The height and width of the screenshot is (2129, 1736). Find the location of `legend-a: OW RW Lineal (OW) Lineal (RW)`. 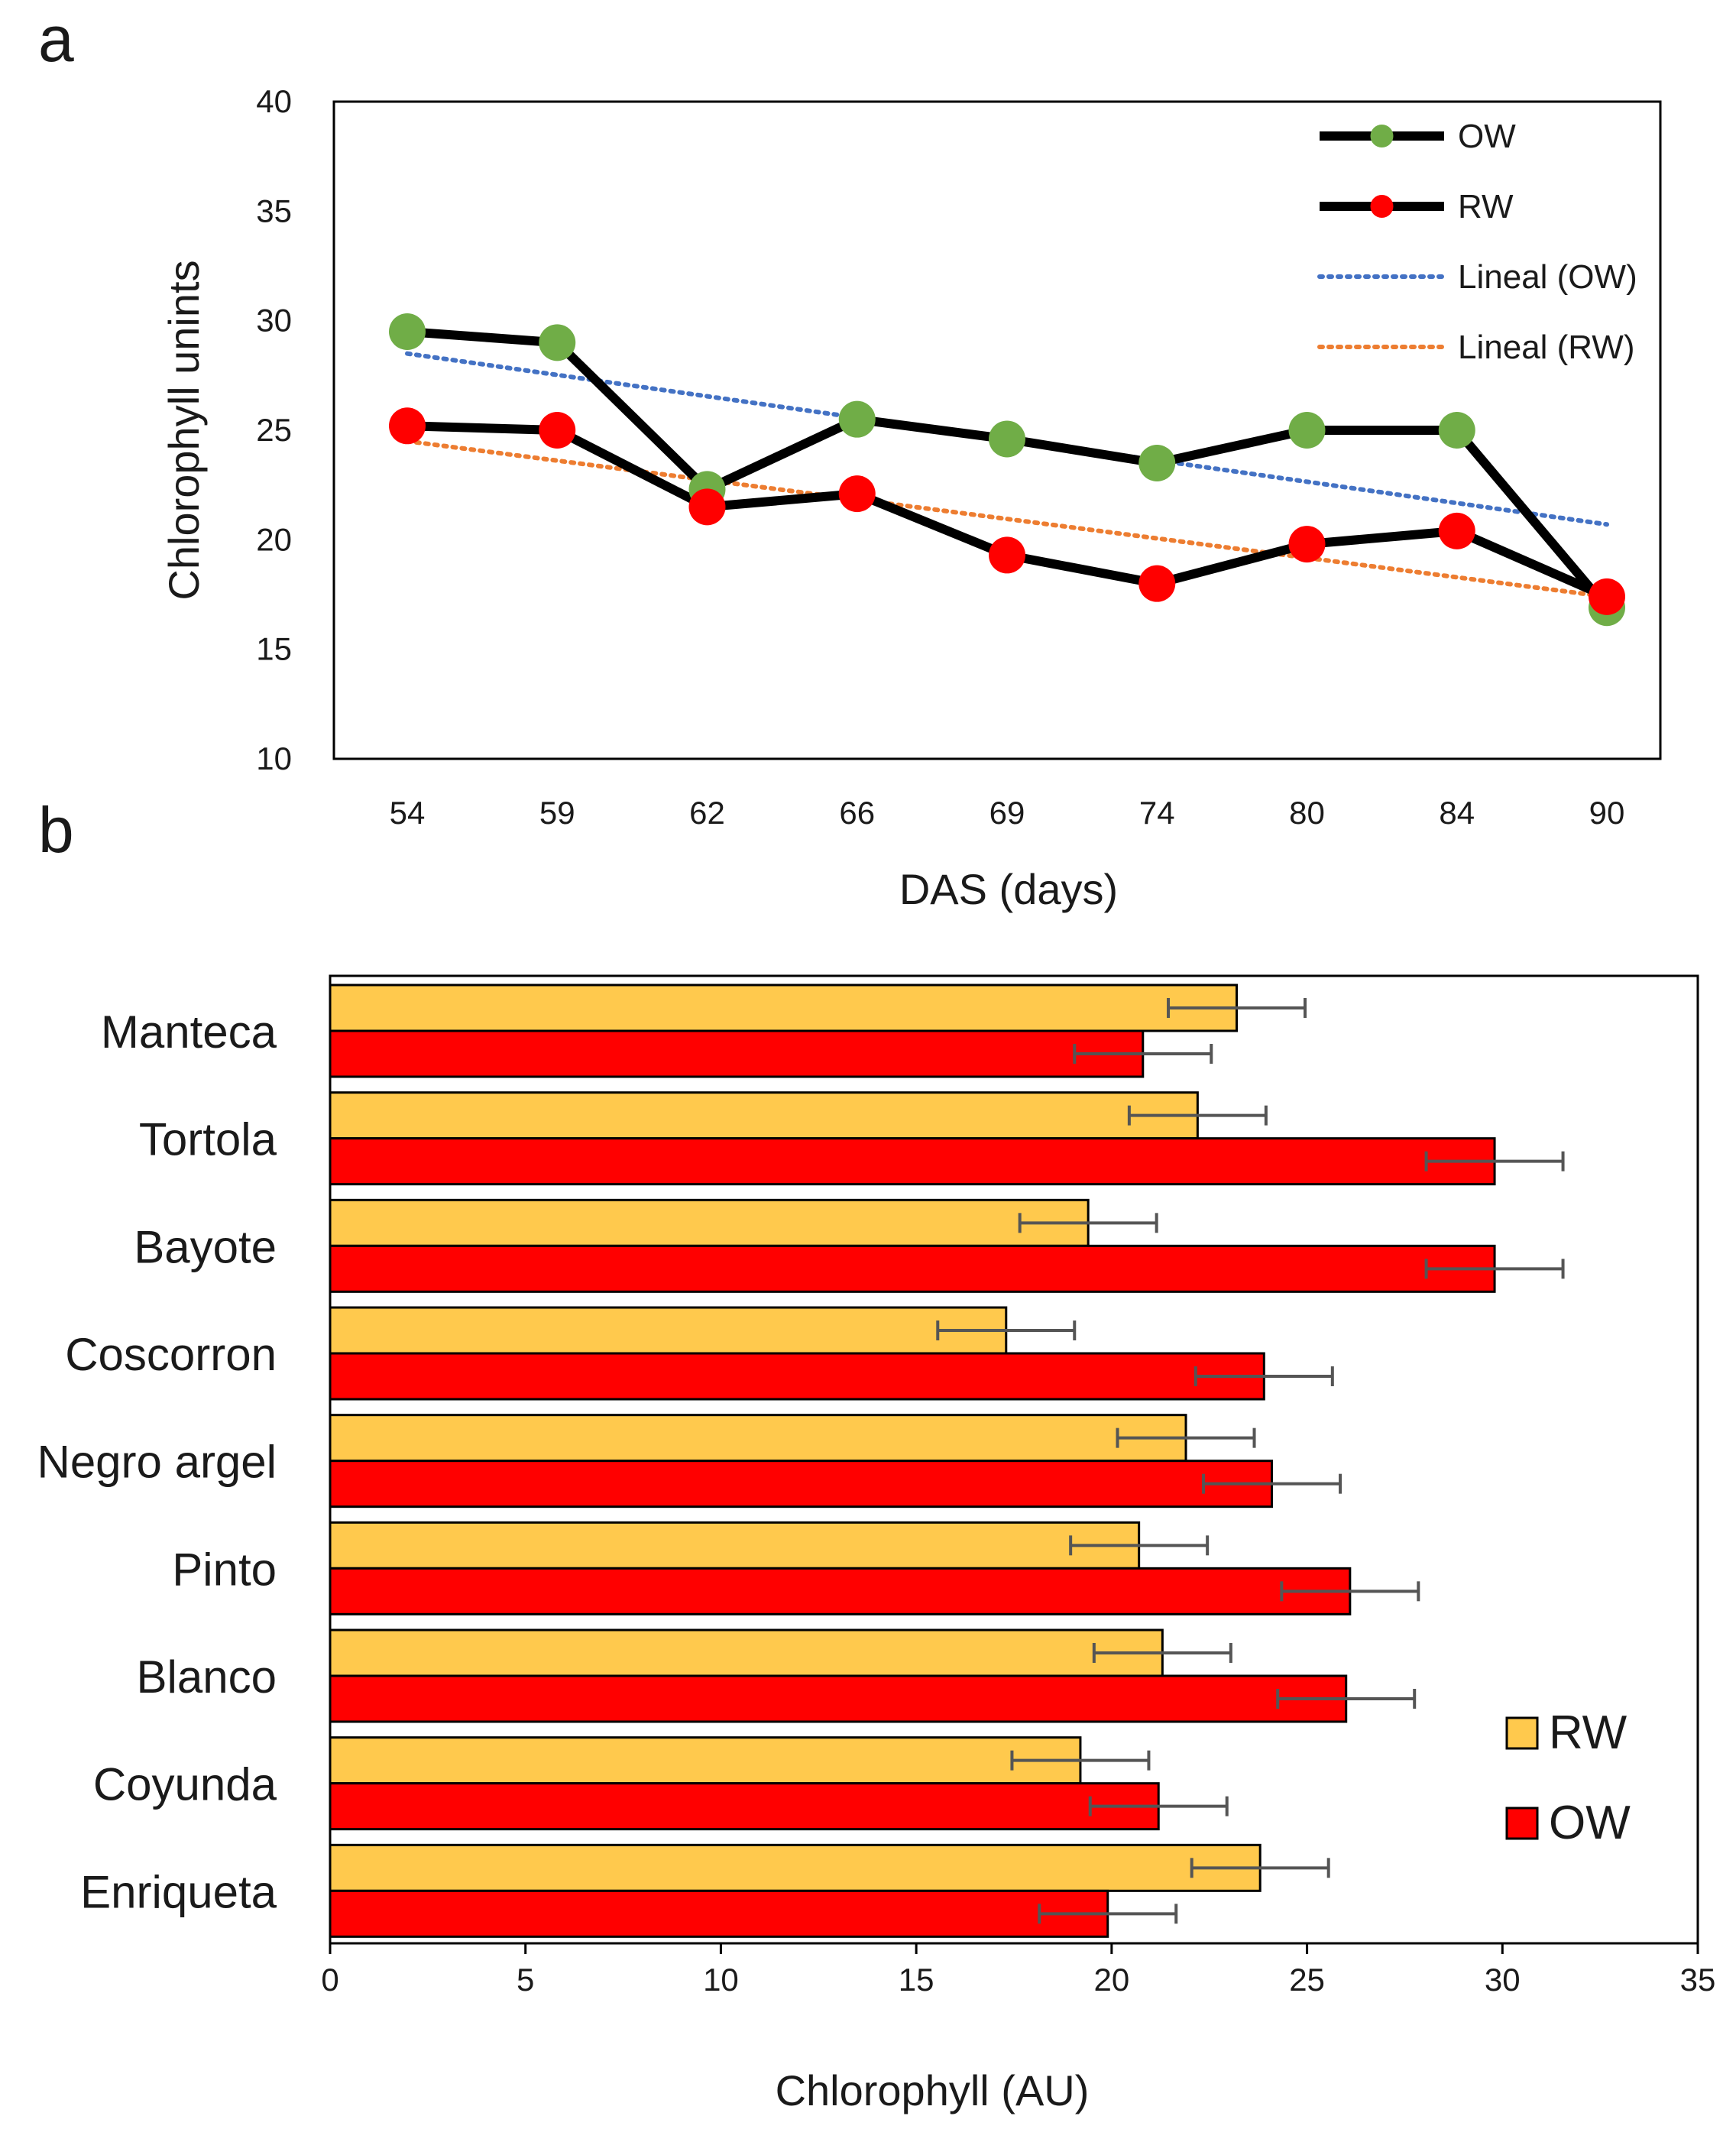

legend-a: OW RW Lineal (OW) Lineal (RW) is located at coordinates (1477, 242).